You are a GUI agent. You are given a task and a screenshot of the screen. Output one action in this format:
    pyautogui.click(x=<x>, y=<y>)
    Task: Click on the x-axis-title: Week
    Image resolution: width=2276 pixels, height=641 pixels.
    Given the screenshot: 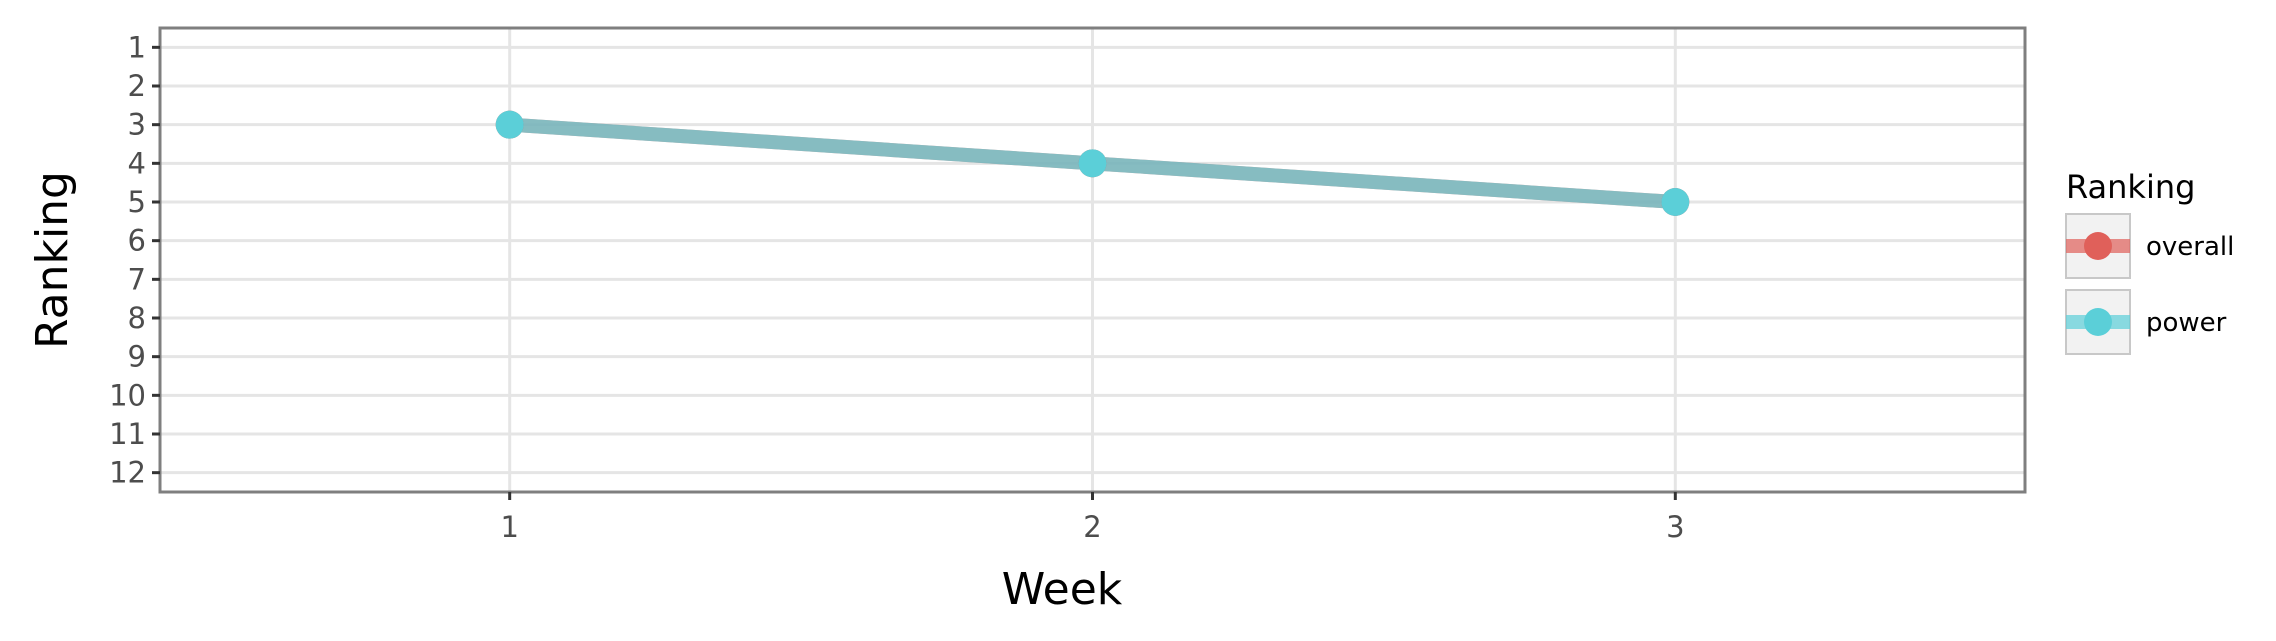 What is the action you would take?
    pyautogui.click(x=1062, y=589)
    